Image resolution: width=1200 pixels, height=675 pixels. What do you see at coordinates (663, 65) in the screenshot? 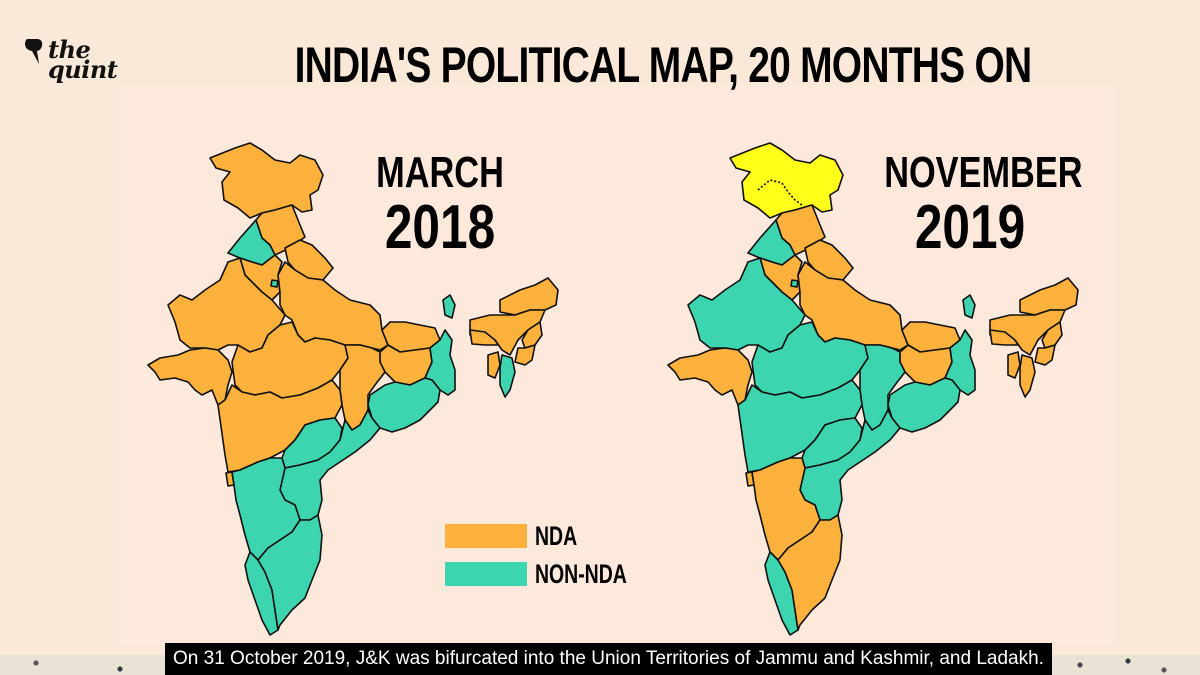
I see `page-title: INDIA'S POLITICAL MAP, 20 MONTHS ON` at bounding box center [663, 65].